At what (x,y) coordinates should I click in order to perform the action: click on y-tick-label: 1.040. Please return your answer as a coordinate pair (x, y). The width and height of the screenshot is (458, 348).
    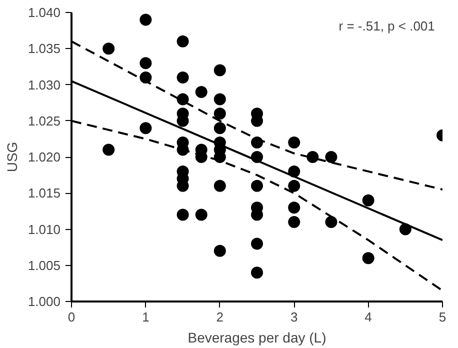
    Looking at the image, I should click on (44, 12).